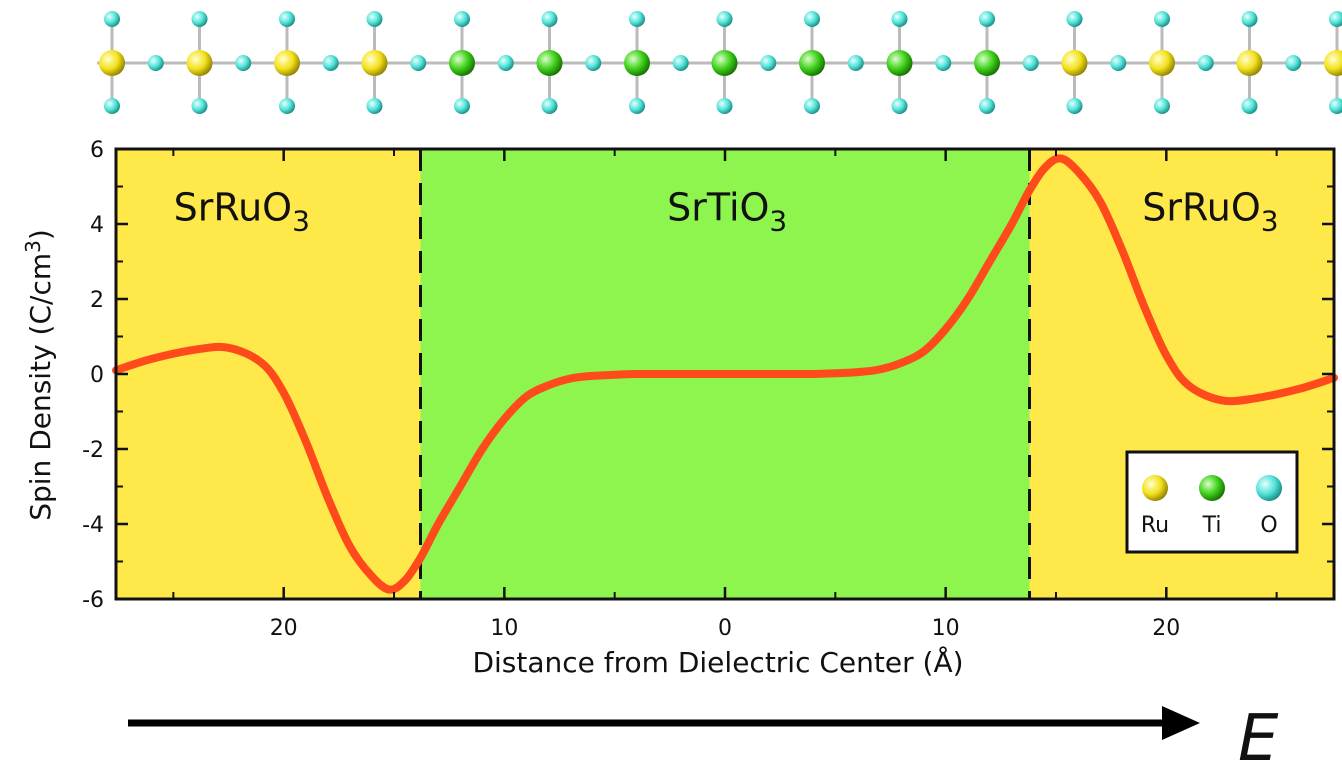 The width and height of the screenshot is (1342, 761). Describe the element at coordinates (93, 600) in the screenshot. I see `y-tick-label-0: -6` at that location.